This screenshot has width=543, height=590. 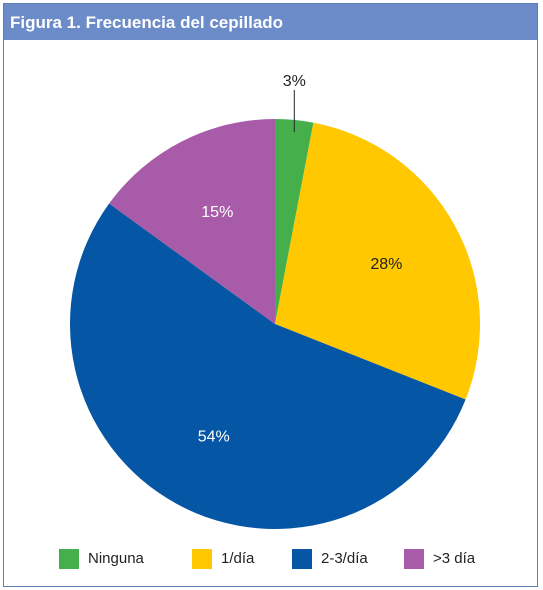 What do you see at coordinates (182, 22) in the screenshot?
I see `figure-title: Frecuencia del cepillado` at bounding box center [182, 22].